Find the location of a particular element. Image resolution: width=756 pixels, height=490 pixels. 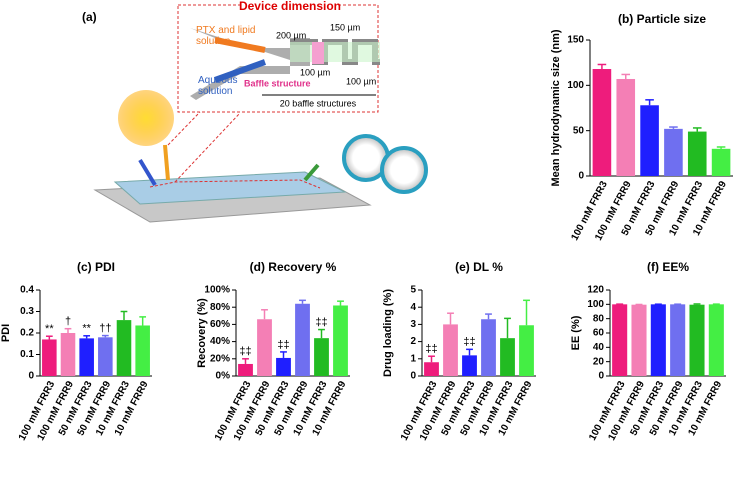

y-tick-label: 0% is located at coordinates (223, 376).